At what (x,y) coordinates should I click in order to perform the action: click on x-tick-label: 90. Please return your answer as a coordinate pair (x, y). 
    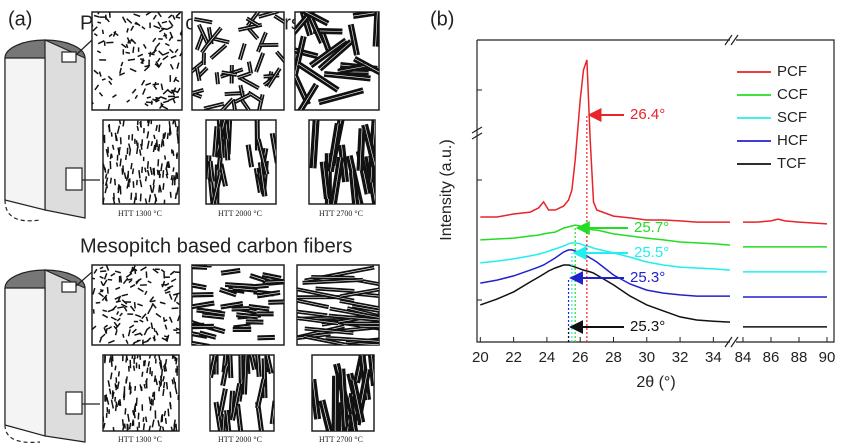
    Looking at the image, I should click on (827, 357).